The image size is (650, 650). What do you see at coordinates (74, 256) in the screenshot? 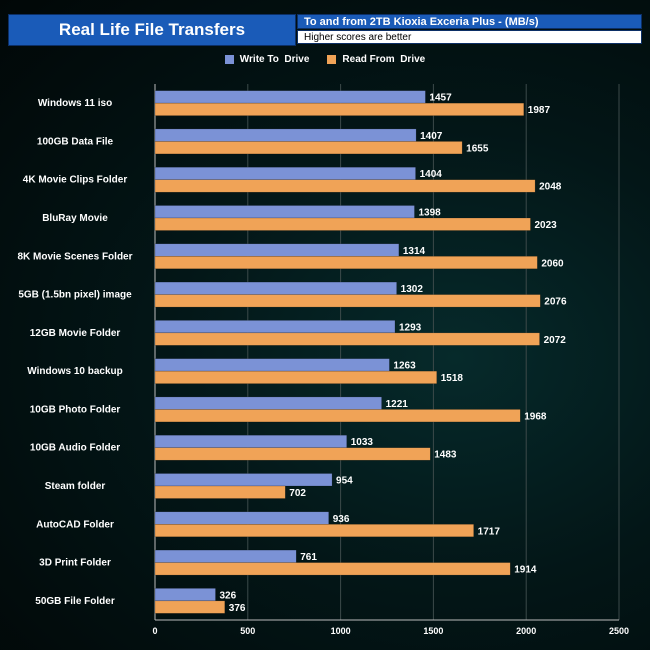
I see `category-label-4: 8K Movie Scenes Folder` at bounding box center [74, 256].